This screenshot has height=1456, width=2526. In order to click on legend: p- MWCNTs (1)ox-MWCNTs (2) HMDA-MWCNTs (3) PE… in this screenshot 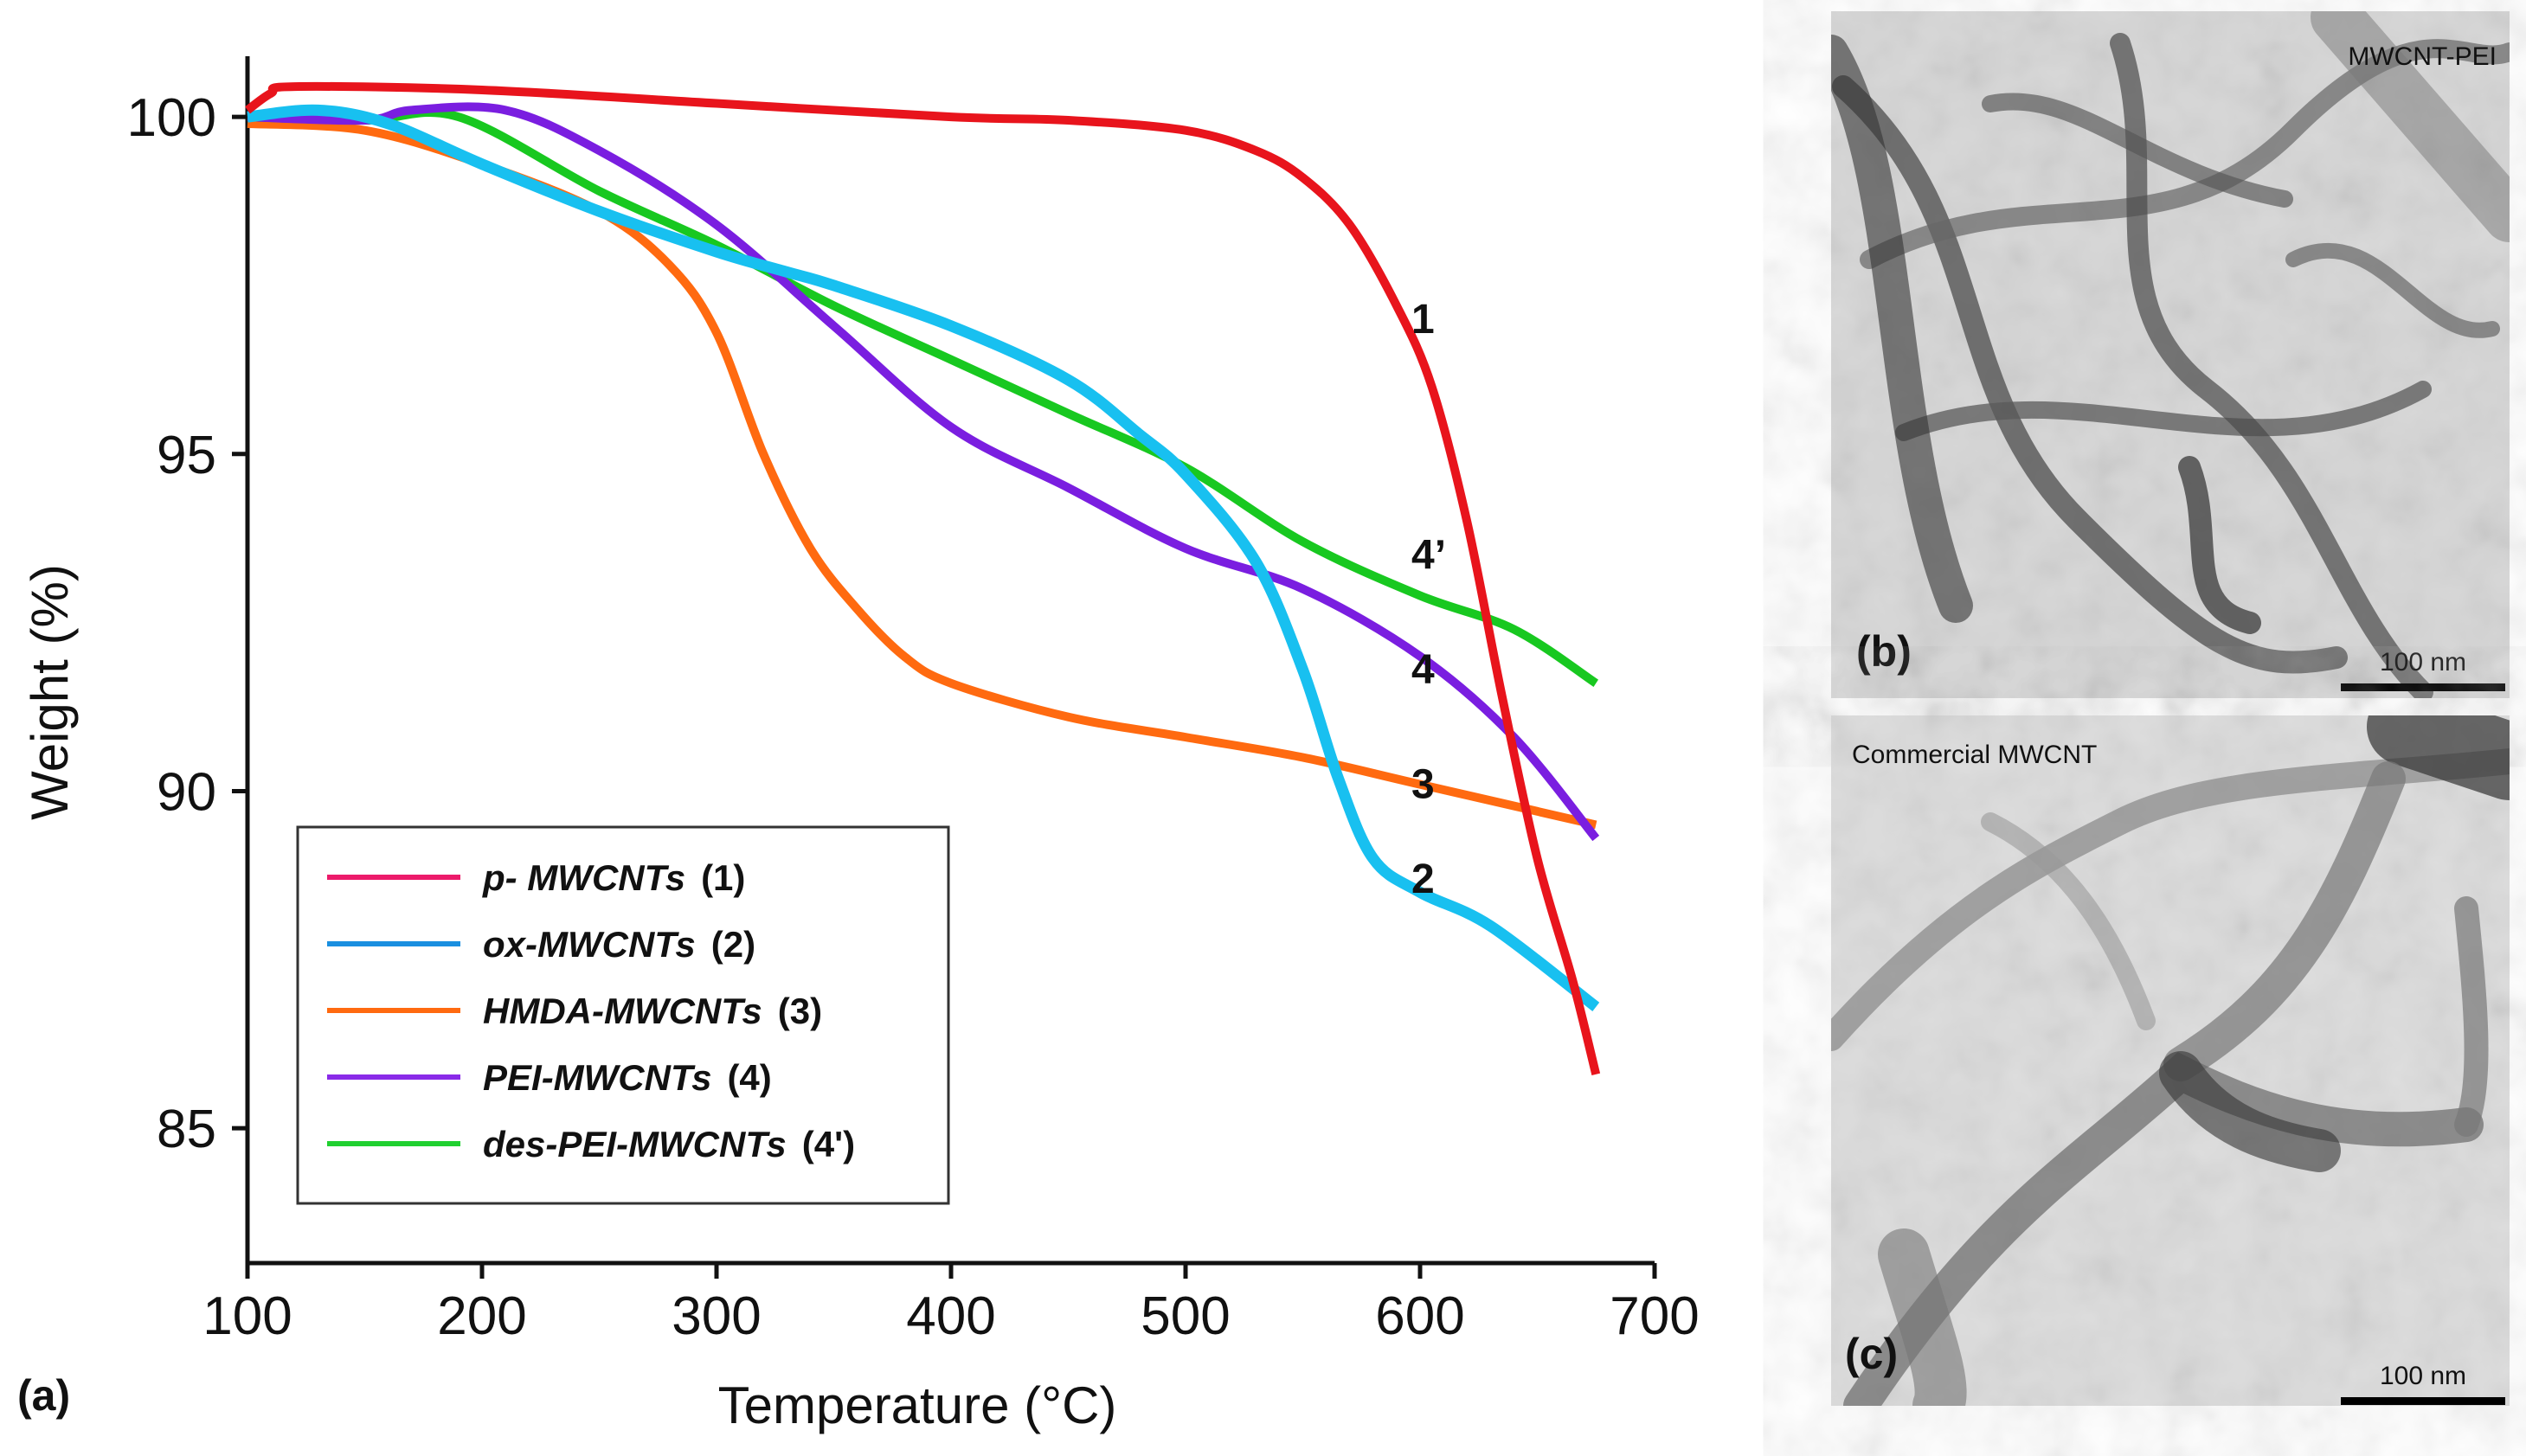, I will do `click(623, 1015)`.